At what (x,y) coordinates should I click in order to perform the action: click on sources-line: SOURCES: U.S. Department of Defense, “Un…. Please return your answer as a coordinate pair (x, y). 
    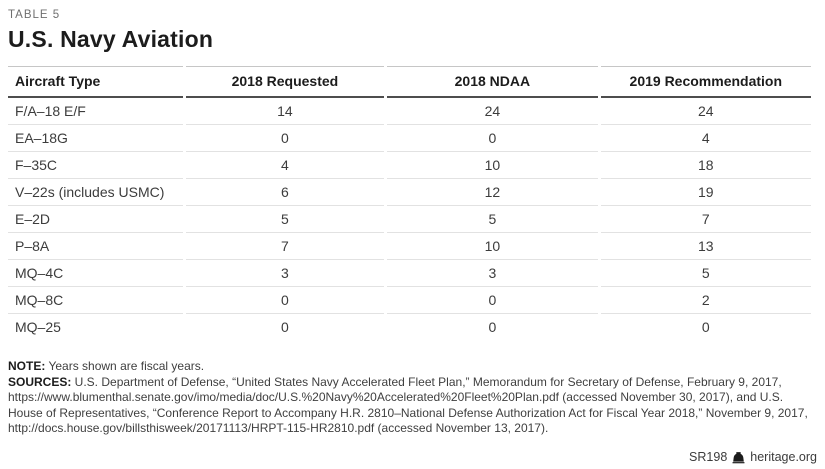
    Looking at the image, I should click on (414, 406).